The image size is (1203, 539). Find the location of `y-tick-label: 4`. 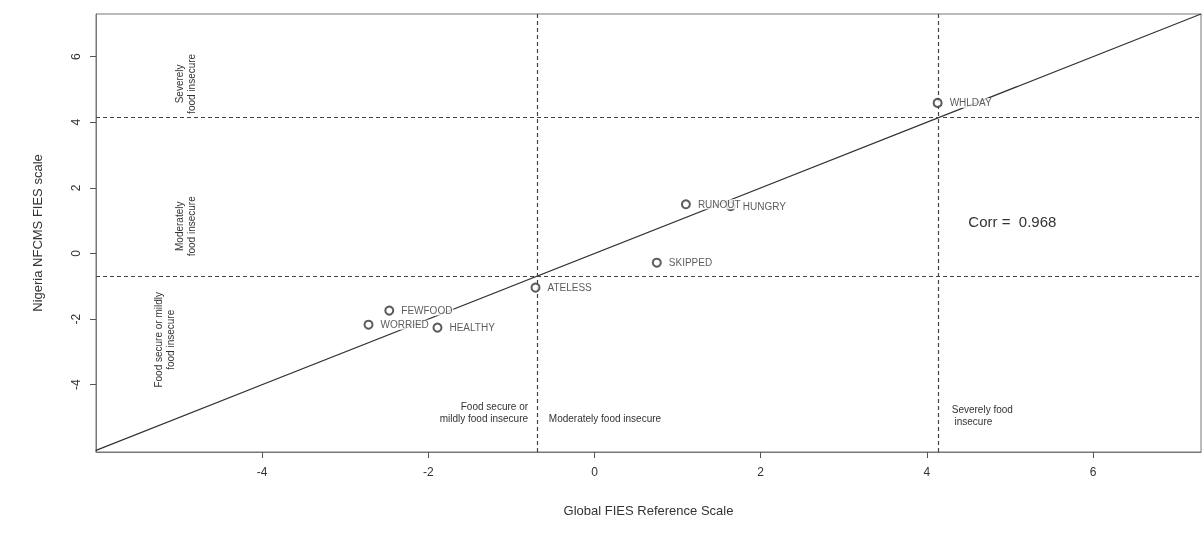

y-tick-label: 4 is located at coordinates (76, 122).